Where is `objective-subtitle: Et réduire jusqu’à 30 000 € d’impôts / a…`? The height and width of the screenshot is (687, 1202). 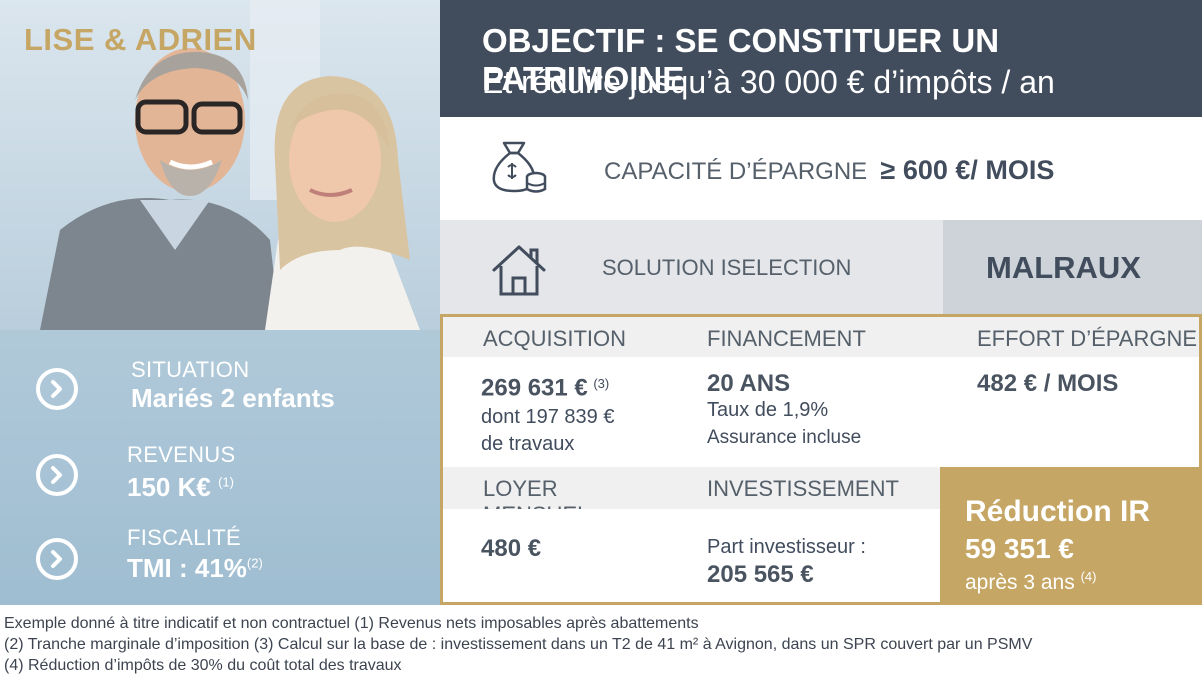
objective-subtitle: Et réduire jusqu’à 30 000 € d’impôts / a… is located at coordinates (768, 82).